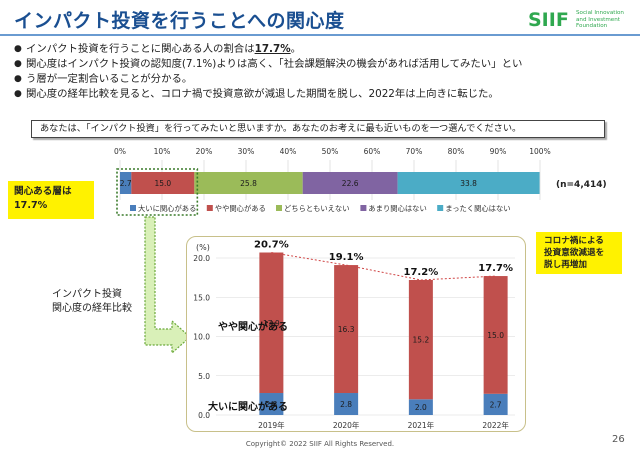  Describe the element at coordinates (324, 49) in the screenshot. I see `bullet-1: インパクト投資を行うことに関心ある人の割合は17.7%。` at that location.